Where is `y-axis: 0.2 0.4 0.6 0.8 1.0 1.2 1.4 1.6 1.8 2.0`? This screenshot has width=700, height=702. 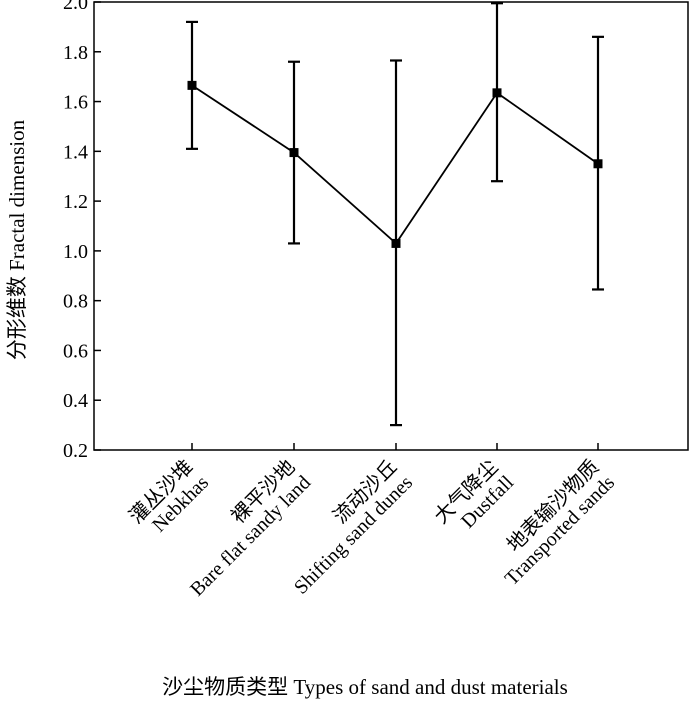
y-axis: 0.2 0.4 0.6 0.8 1.0 1.2 1.4 1.6 1.8 2.0 is located at coordinates (82, 231).